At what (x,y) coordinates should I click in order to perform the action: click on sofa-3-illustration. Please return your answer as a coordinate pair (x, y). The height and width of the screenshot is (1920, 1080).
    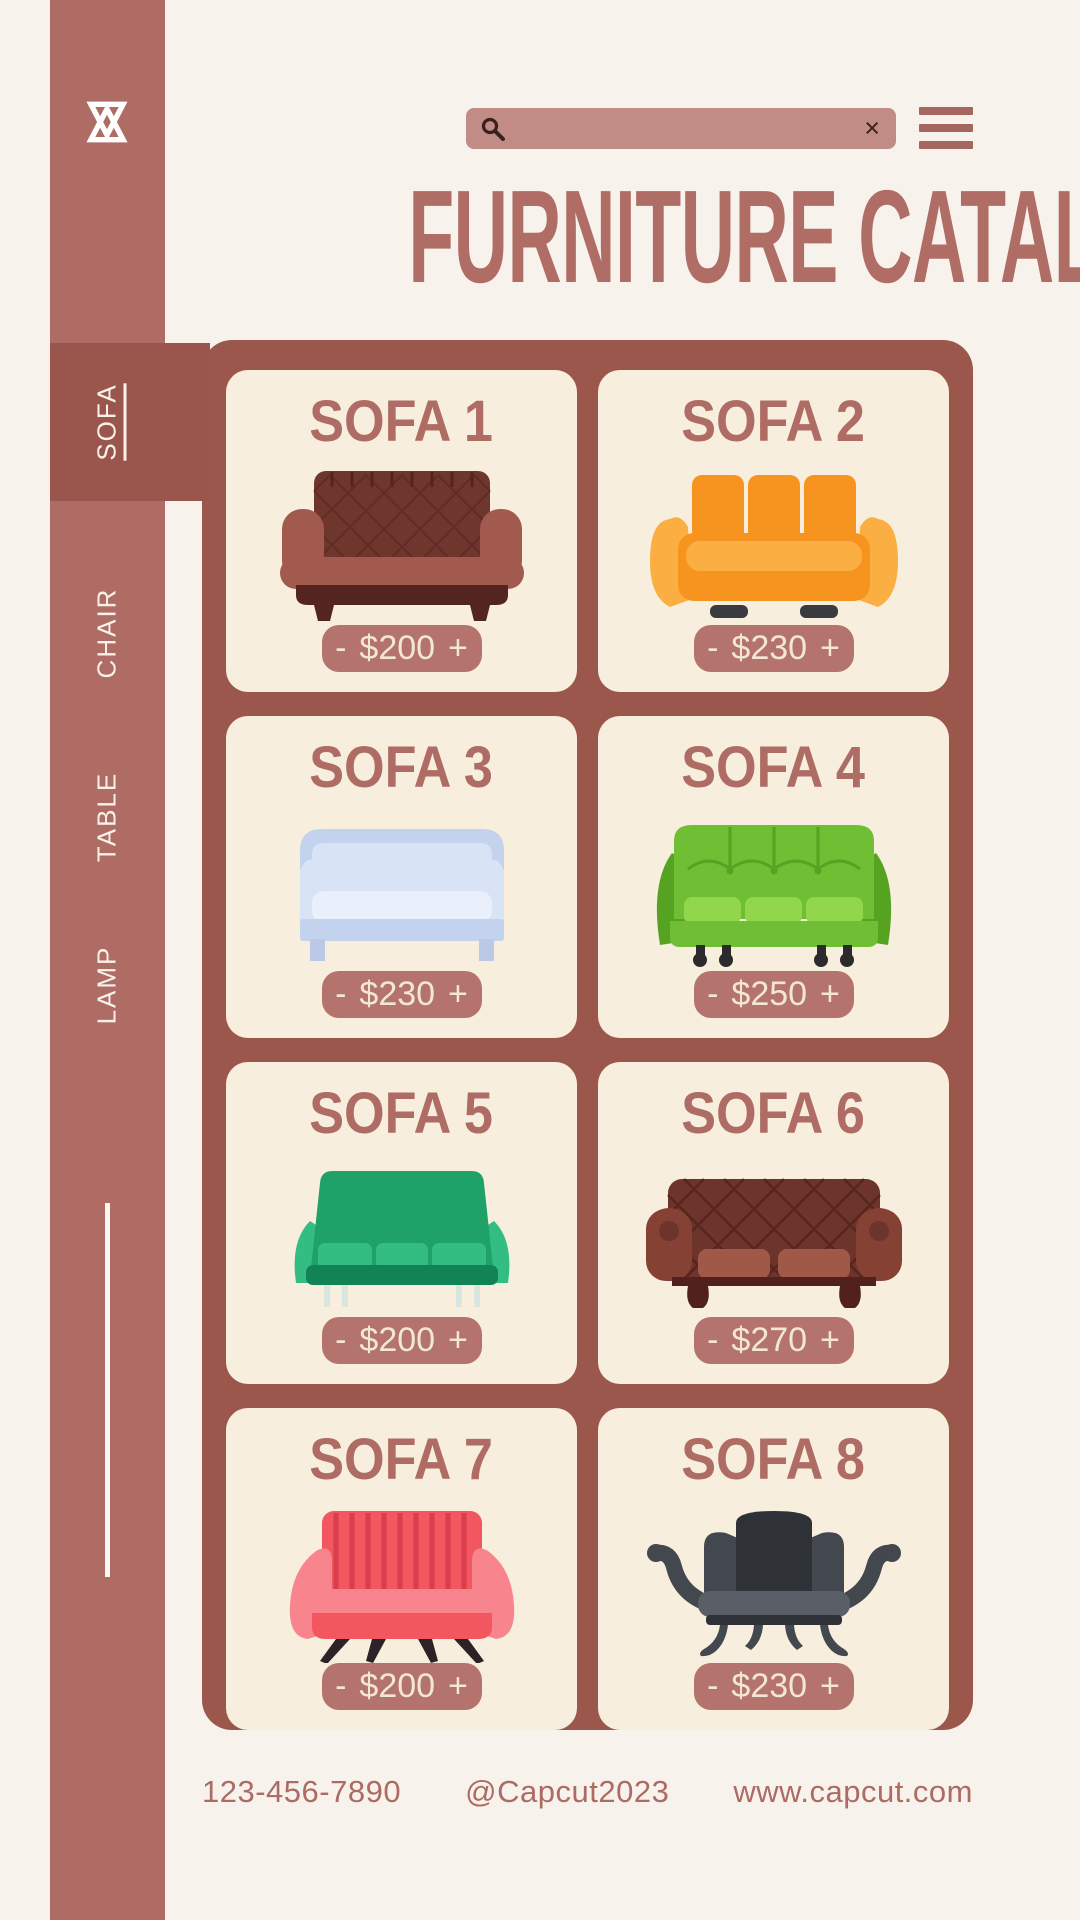
    Looking at the image, I should click on (402, 891).